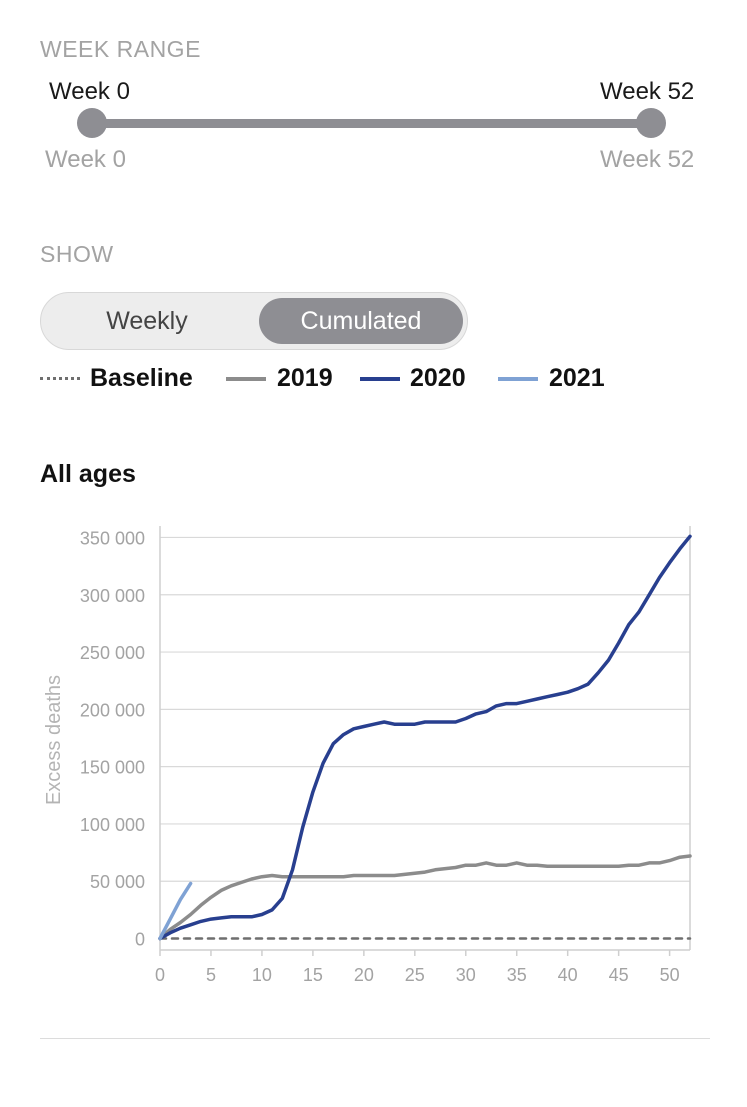  Describe the element at coordinates (262, 975) in the screenshot. I see `x-tick-label: 10` at that location.